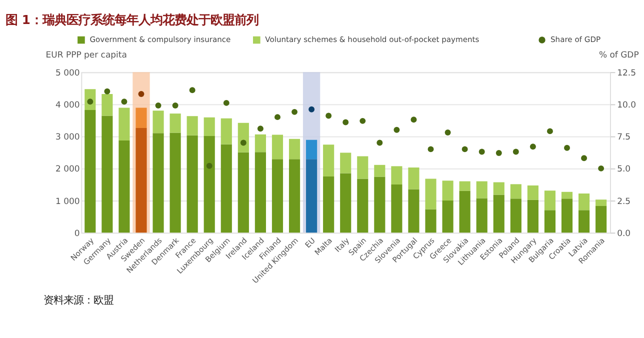  What do you see at coordinates (624, 169) in the screenshot?
I see `y2-tick-label: 5.0` at bounding box center [624, 169].